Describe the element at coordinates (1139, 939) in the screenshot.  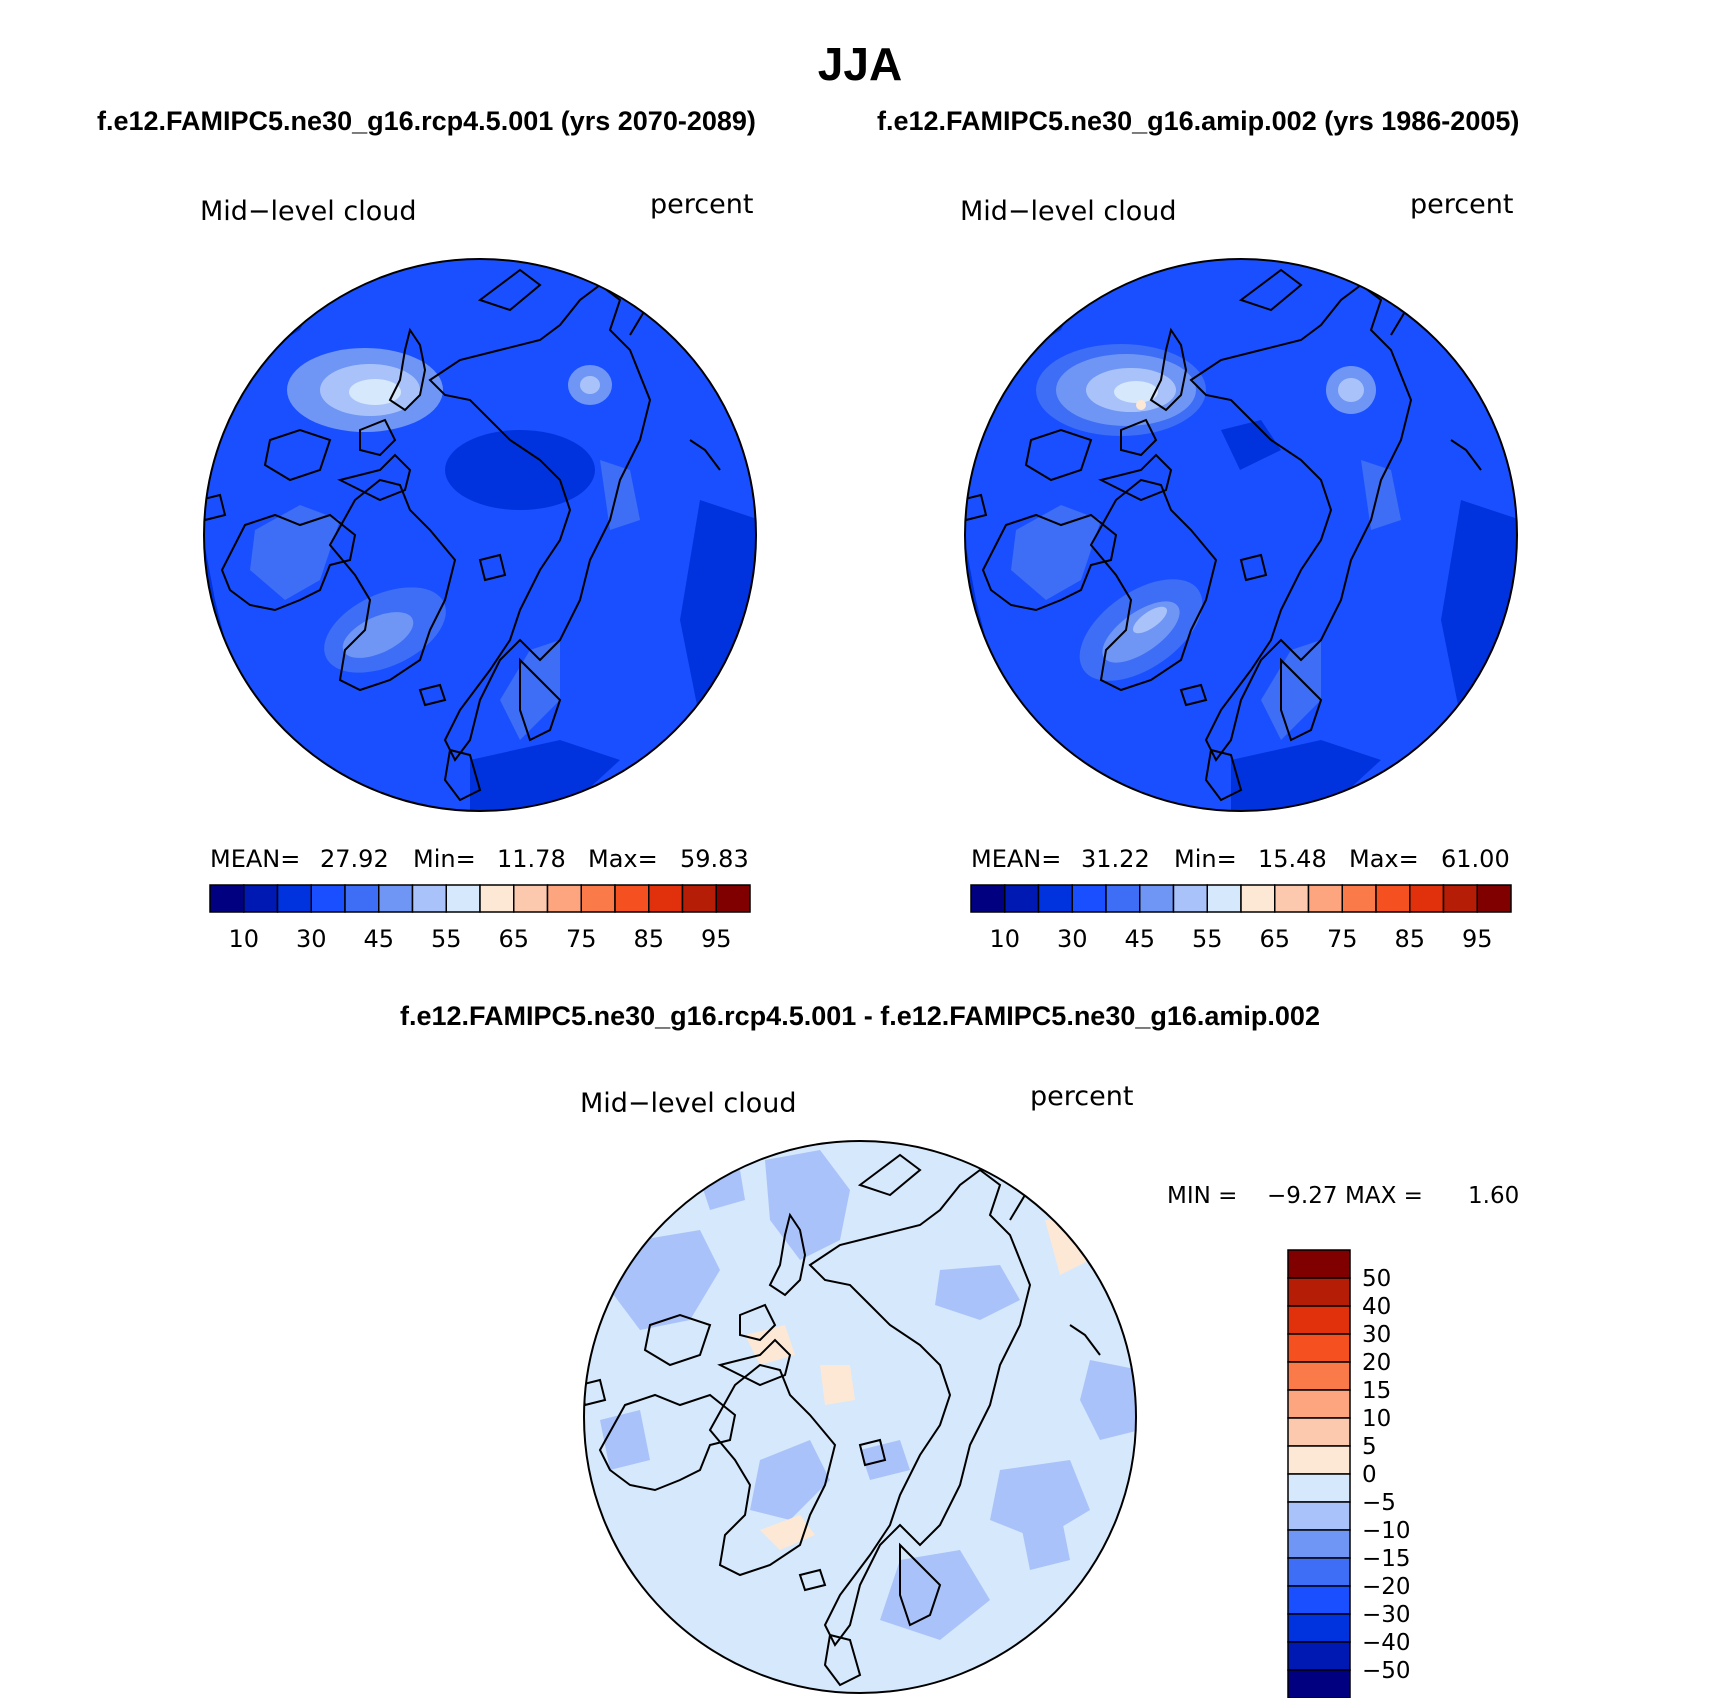
I see `colorbar-2-tick-label: 45` at that location.